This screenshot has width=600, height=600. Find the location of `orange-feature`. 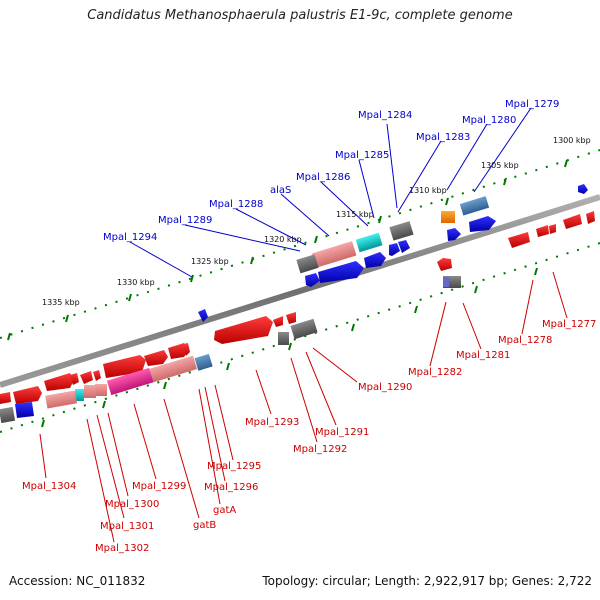

orange-feature is located at coordinates (448, 217).